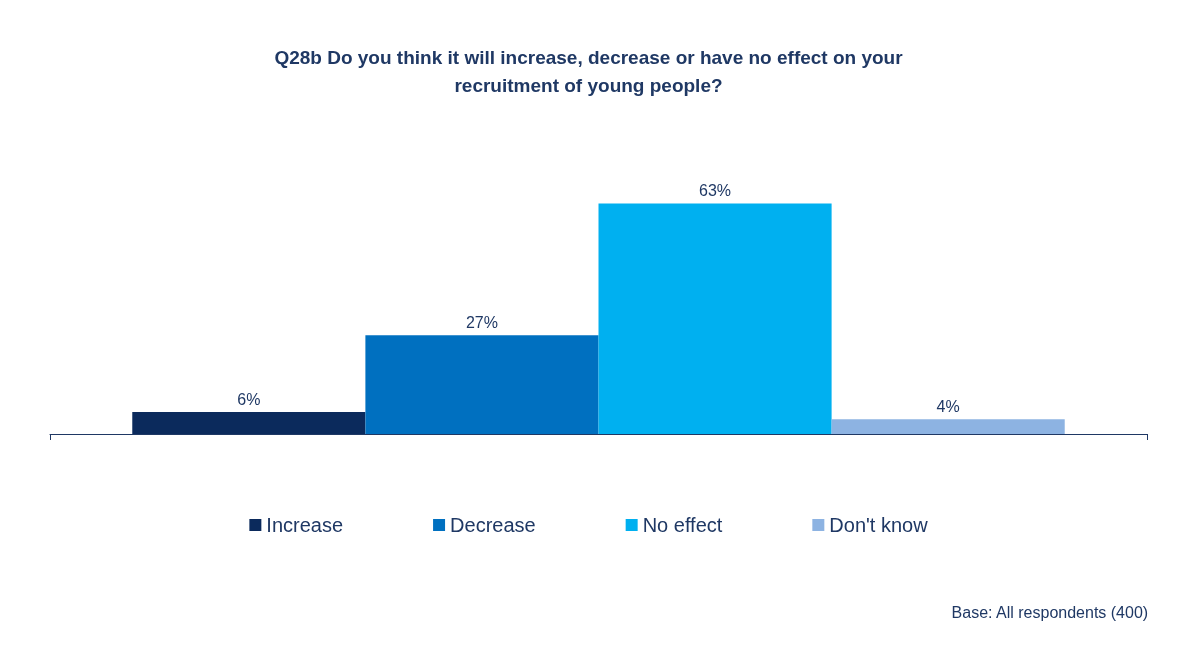  I want to click on legend-label: No effect, so click(682, 525).